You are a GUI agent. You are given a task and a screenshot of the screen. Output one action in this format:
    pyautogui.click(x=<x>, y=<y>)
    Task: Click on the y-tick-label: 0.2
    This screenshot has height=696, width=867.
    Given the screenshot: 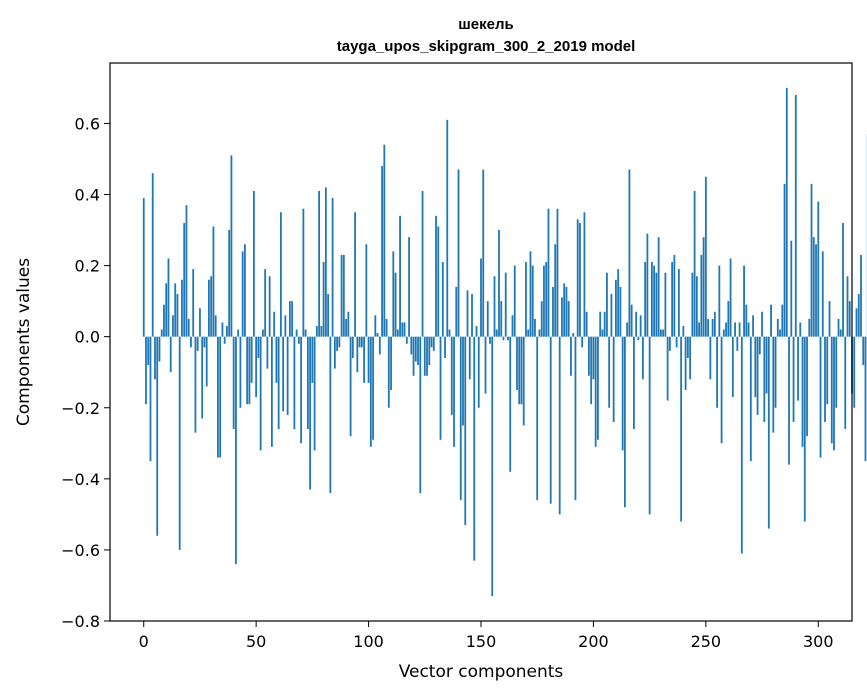 What is the action you would take?
    pyautogui.click(x=87, y=266)
    